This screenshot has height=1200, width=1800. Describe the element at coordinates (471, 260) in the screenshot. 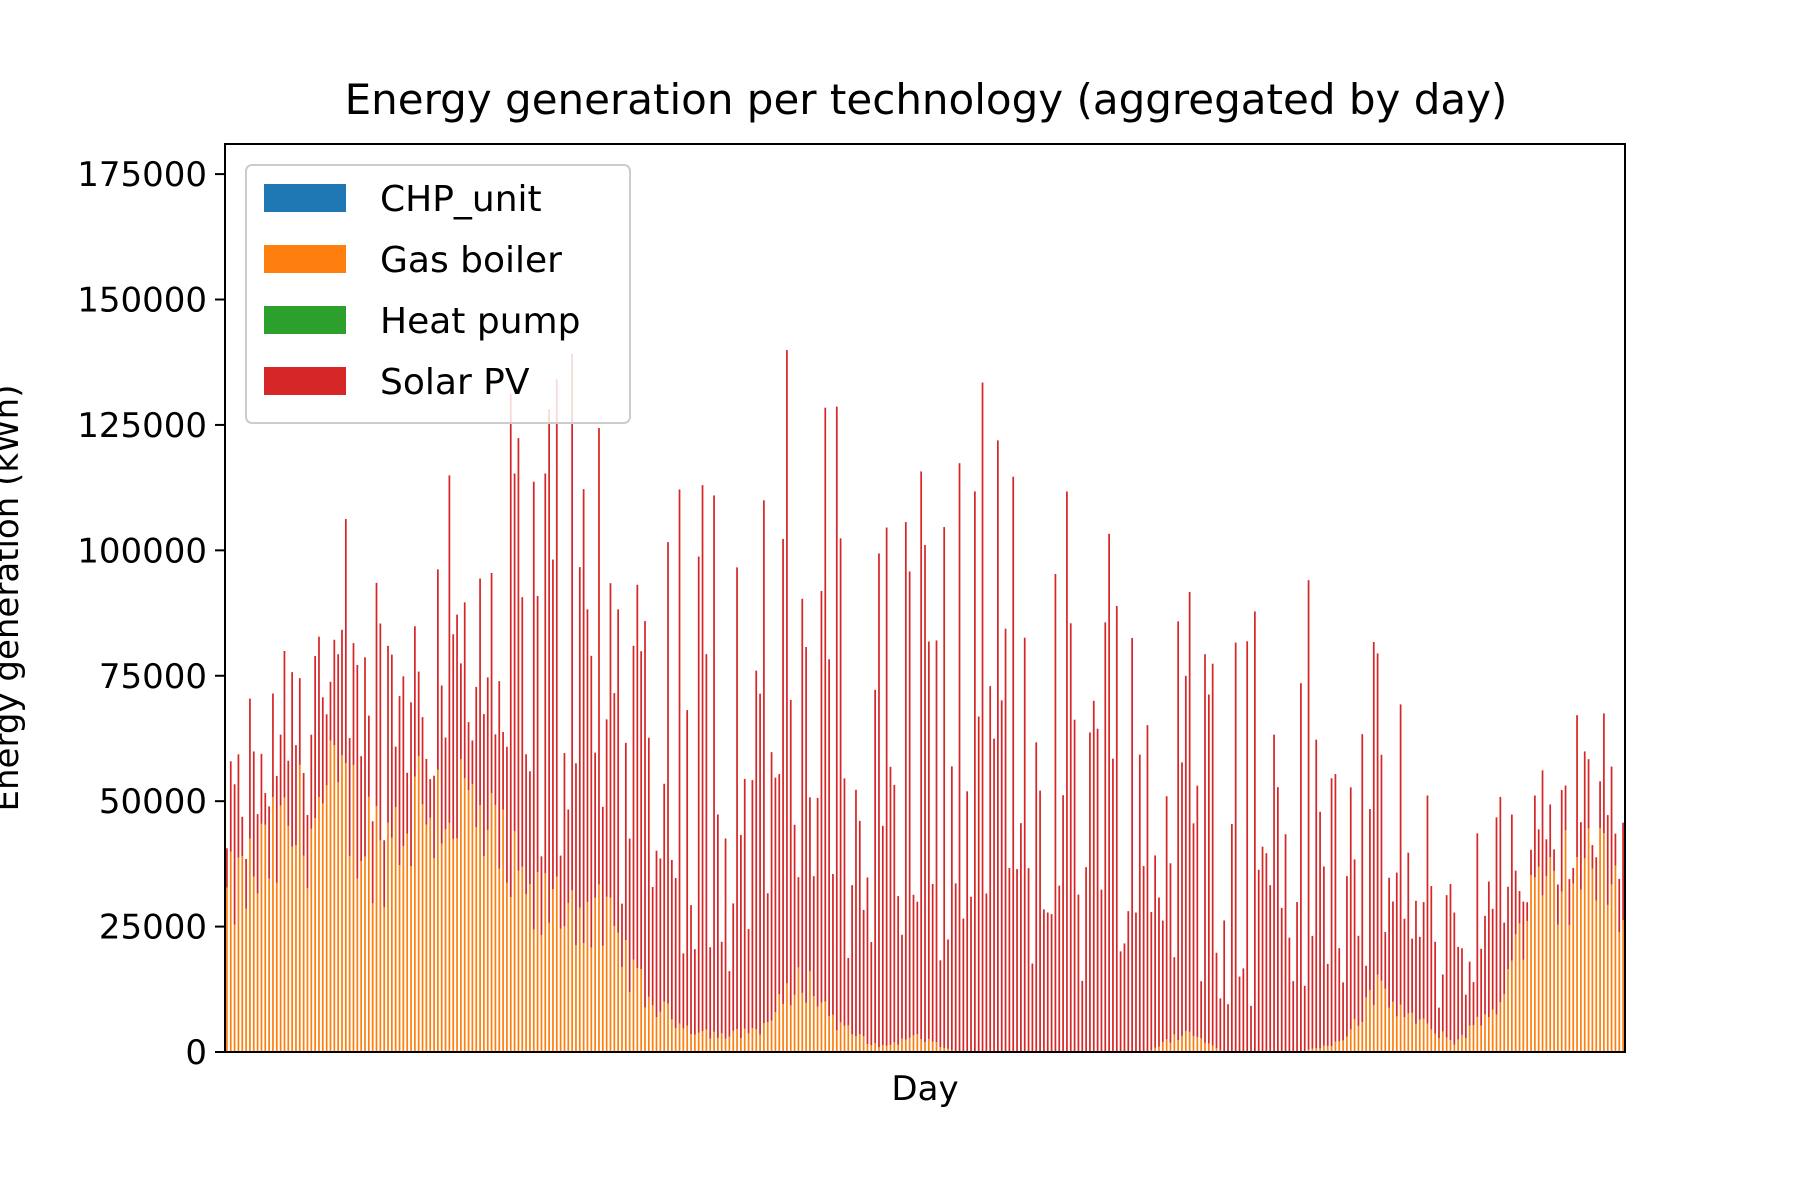

I see `legend-label-gas-boiler: Gas boiler` at that location.